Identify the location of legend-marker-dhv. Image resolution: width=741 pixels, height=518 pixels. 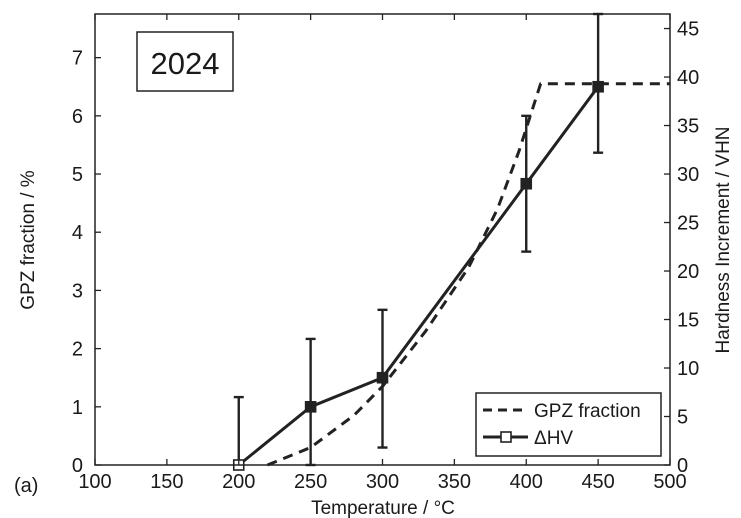
(506, 437).